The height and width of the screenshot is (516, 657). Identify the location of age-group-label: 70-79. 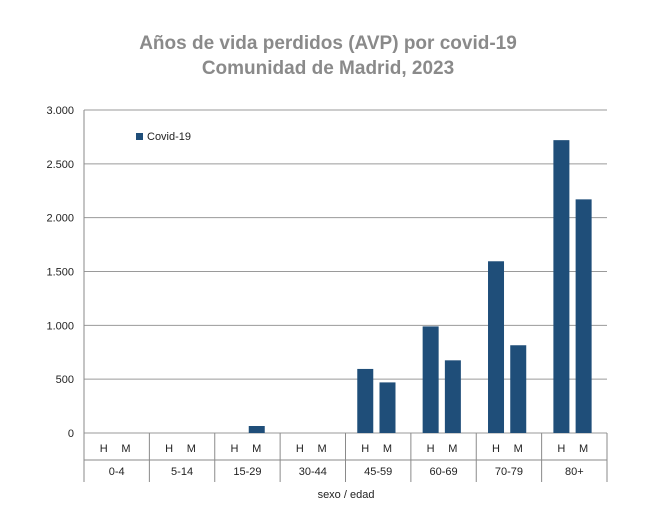
(509, 472).